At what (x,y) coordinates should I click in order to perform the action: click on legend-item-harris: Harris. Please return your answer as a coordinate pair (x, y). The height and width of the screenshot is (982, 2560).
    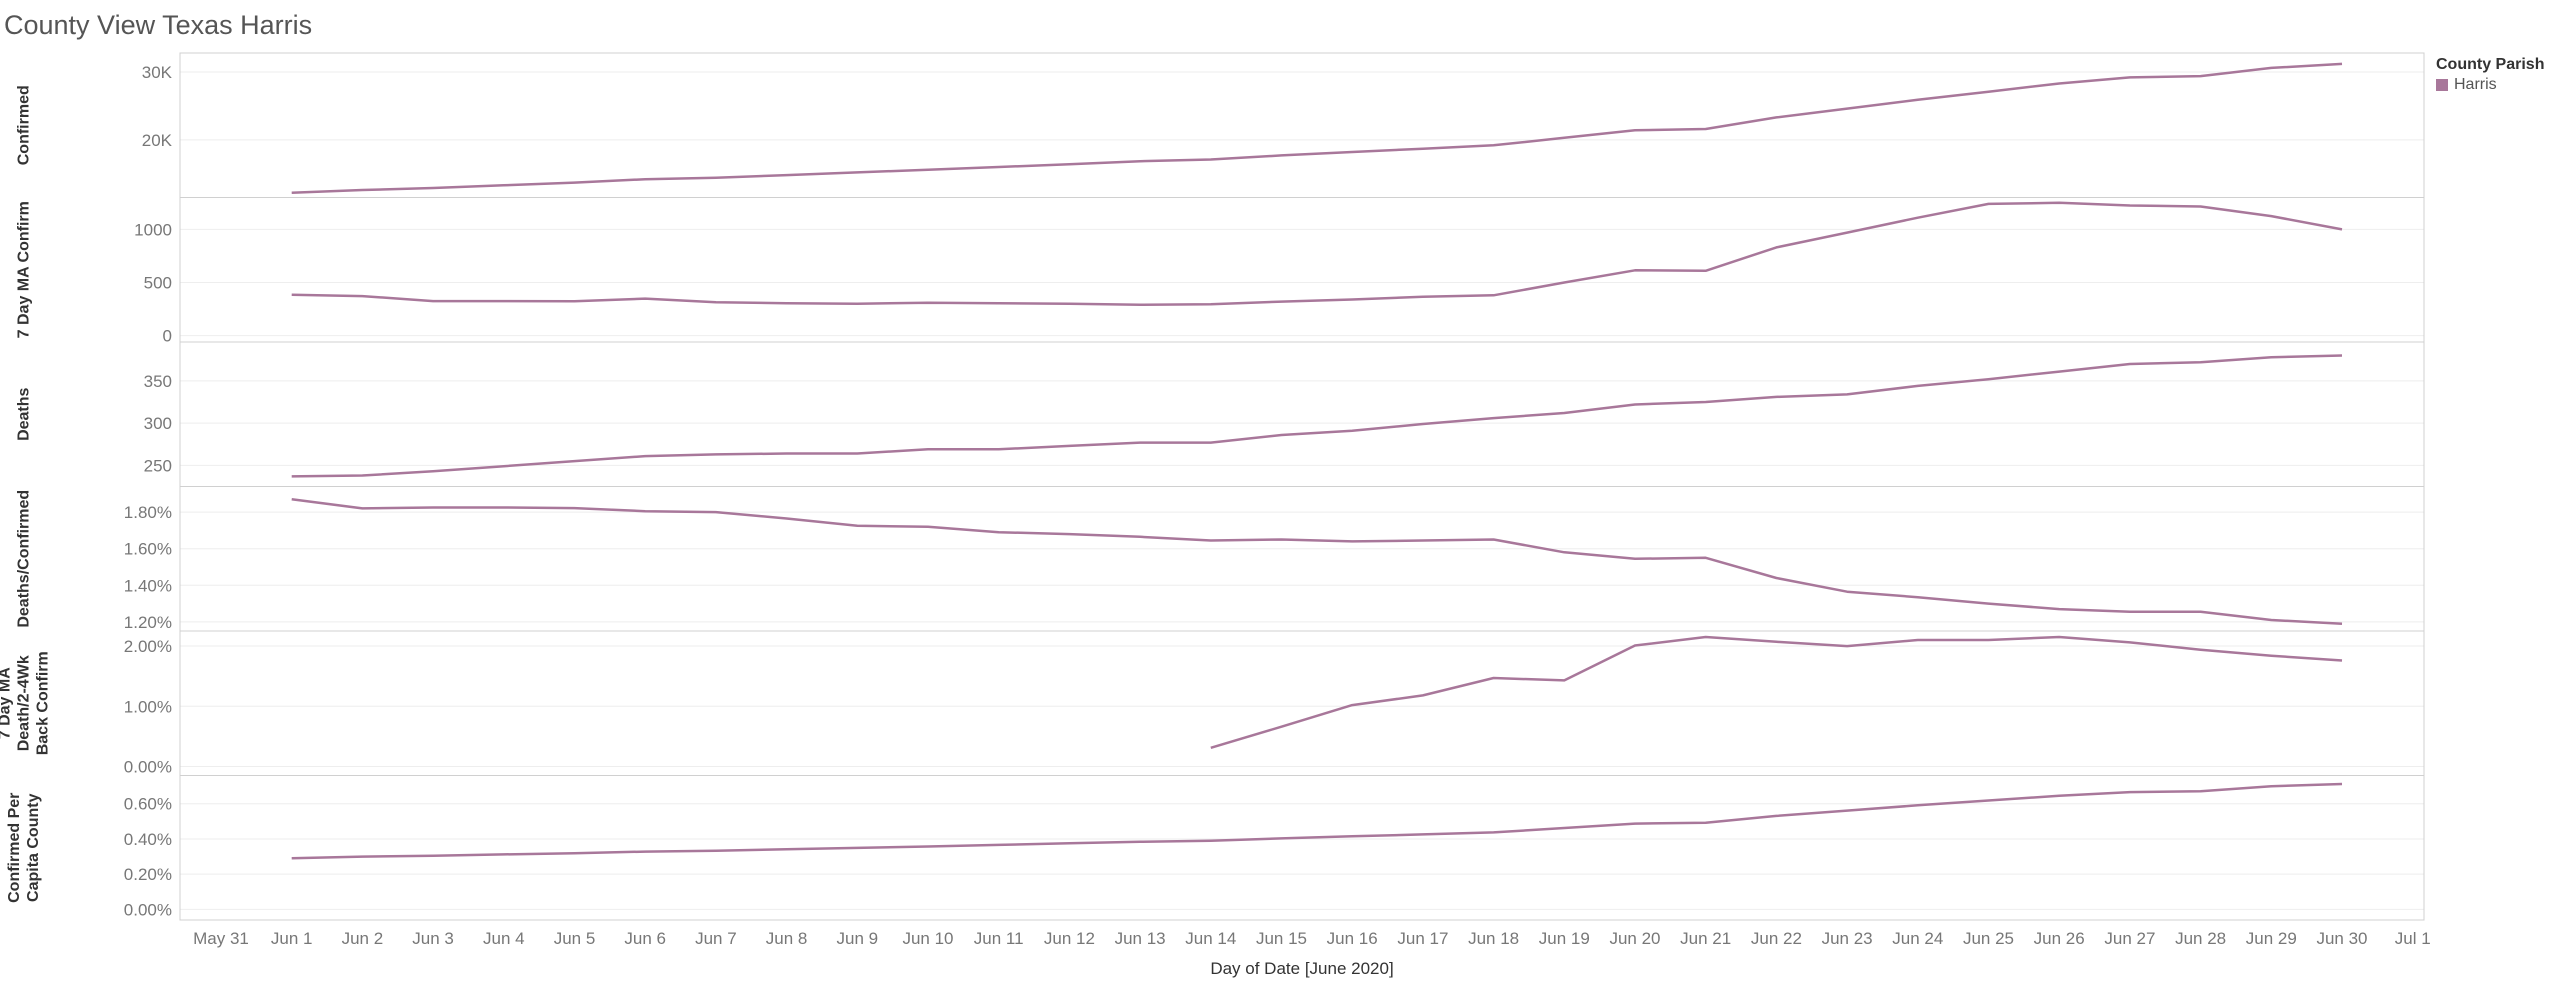
    Looking at the image, I should click on (2490, 85).